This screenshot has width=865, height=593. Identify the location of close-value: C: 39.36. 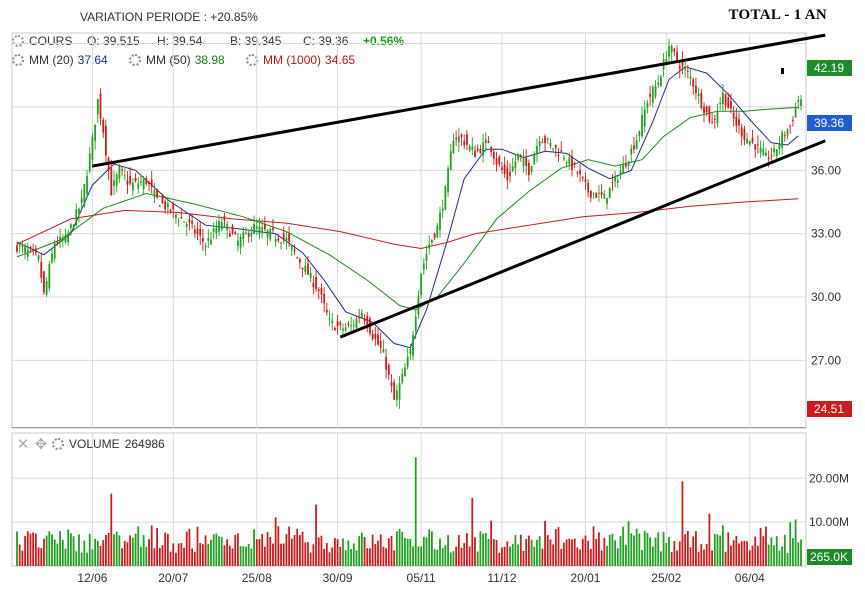
(326, 41).